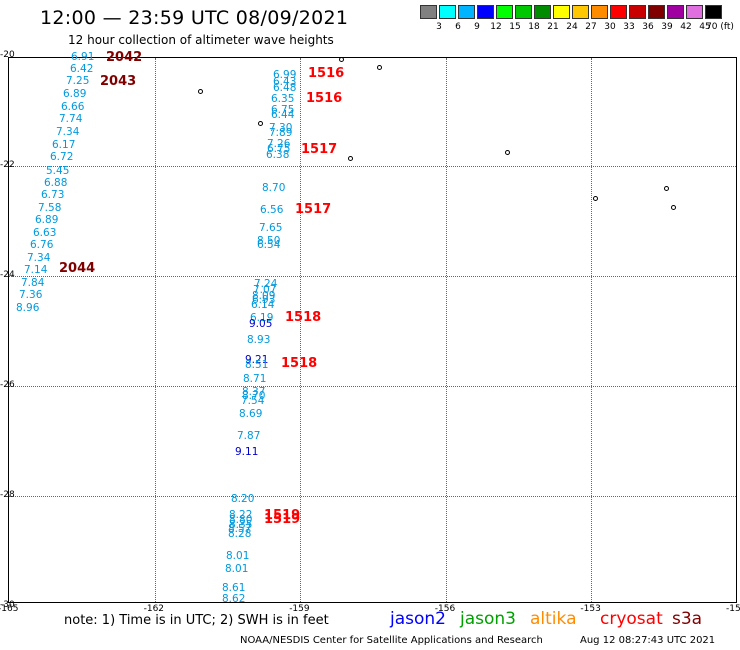 The image size is (740, 650). What do you see at coordinates (7, 605) in the screenshot?
I see `latitude-label: -30` at bounding box center [7, 605].